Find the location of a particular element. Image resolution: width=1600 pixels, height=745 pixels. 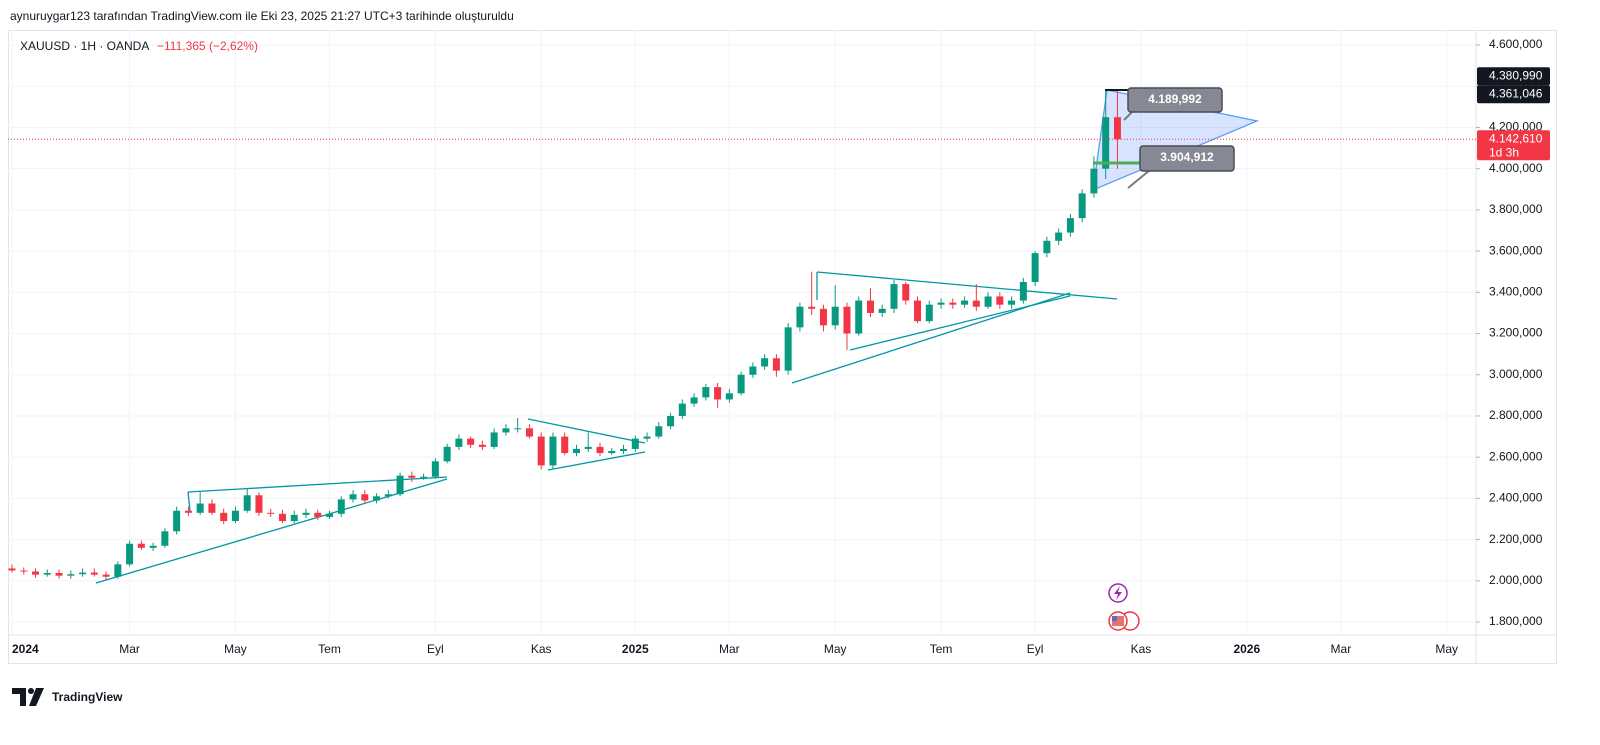

overlay-drawings: 4.189,992 3.904,912 is located at coordinates (1164, 359).